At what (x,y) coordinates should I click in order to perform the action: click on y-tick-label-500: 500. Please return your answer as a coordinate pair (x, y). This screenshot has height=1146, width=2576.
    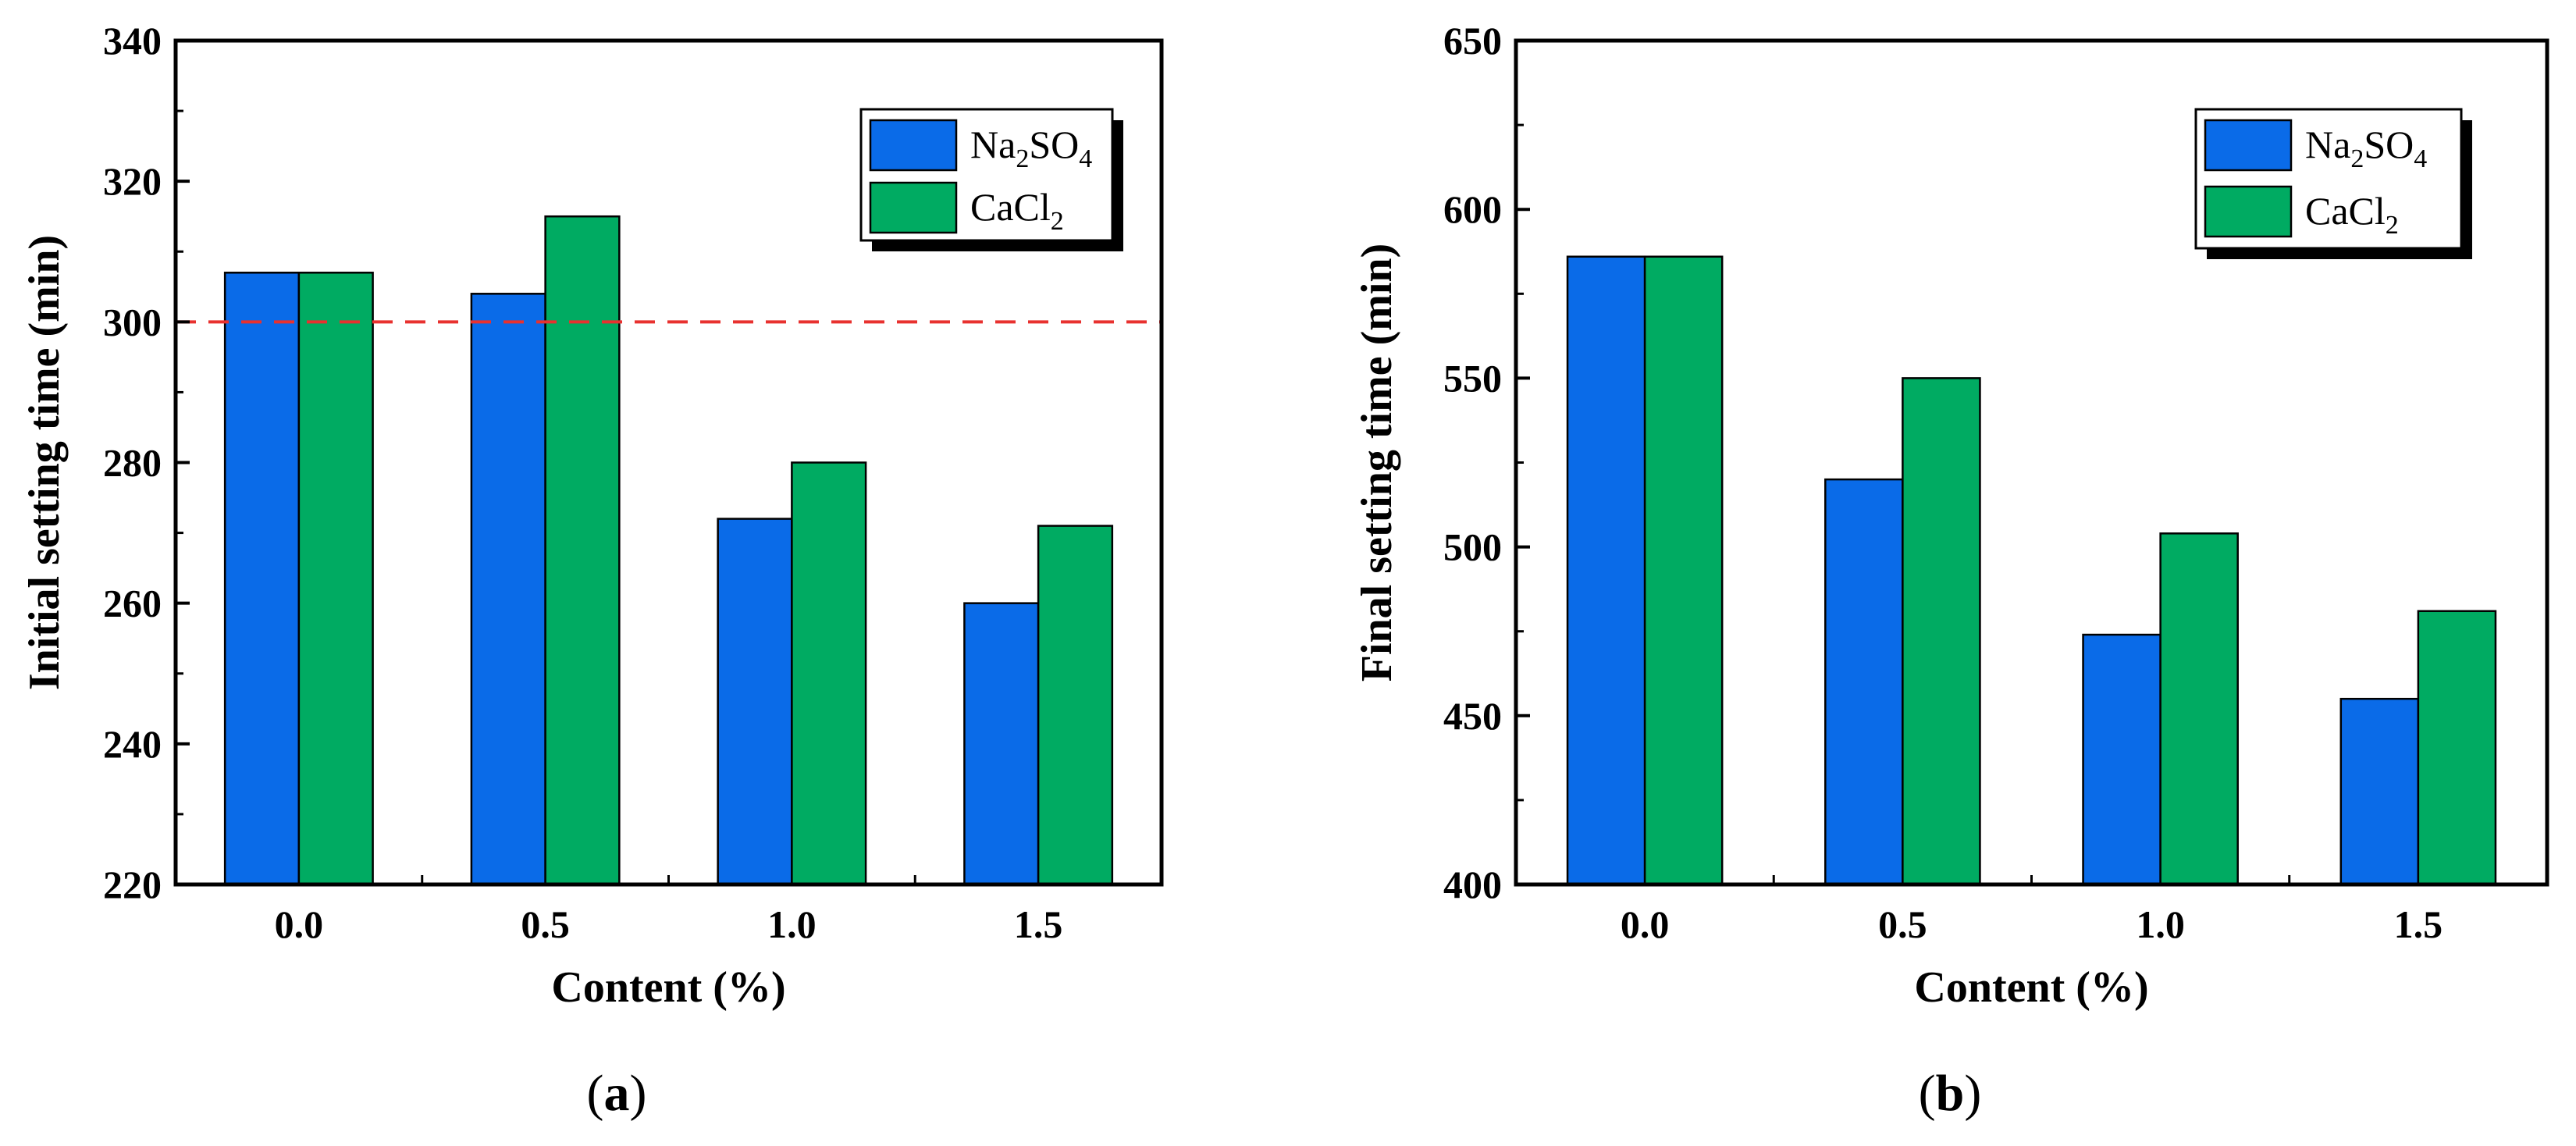
    Looking at the image, I should click on (1472, 547).